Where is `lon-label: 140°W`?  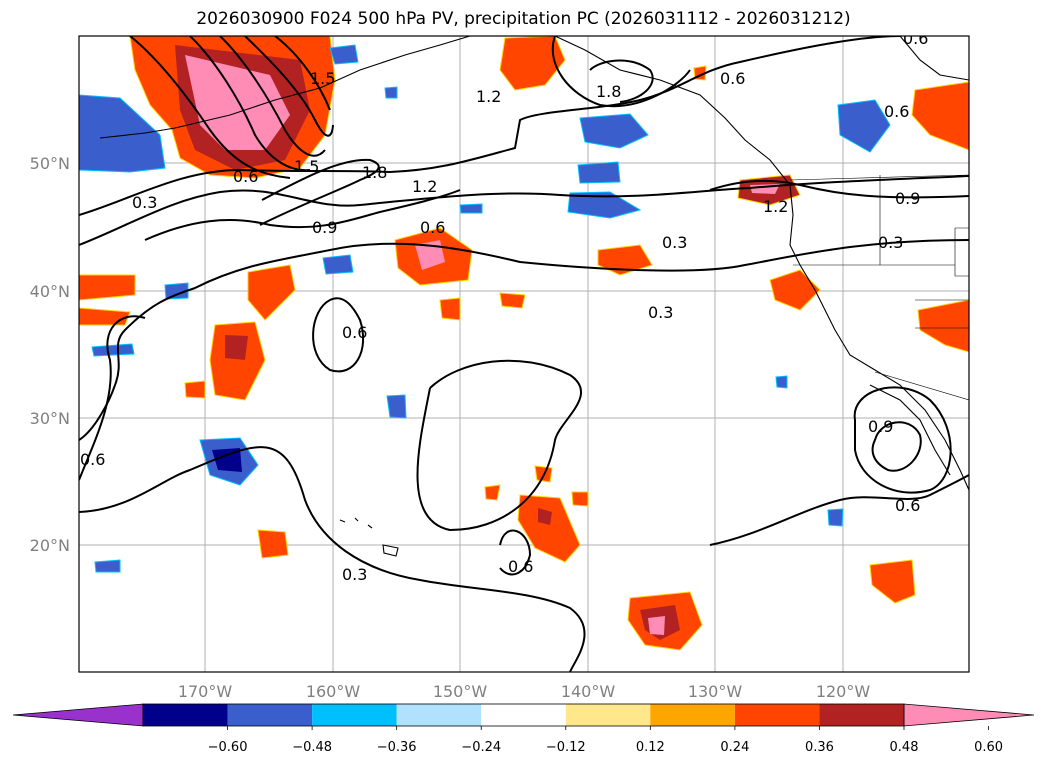 lon-label: 140°W is located at coordinates (588, 691).